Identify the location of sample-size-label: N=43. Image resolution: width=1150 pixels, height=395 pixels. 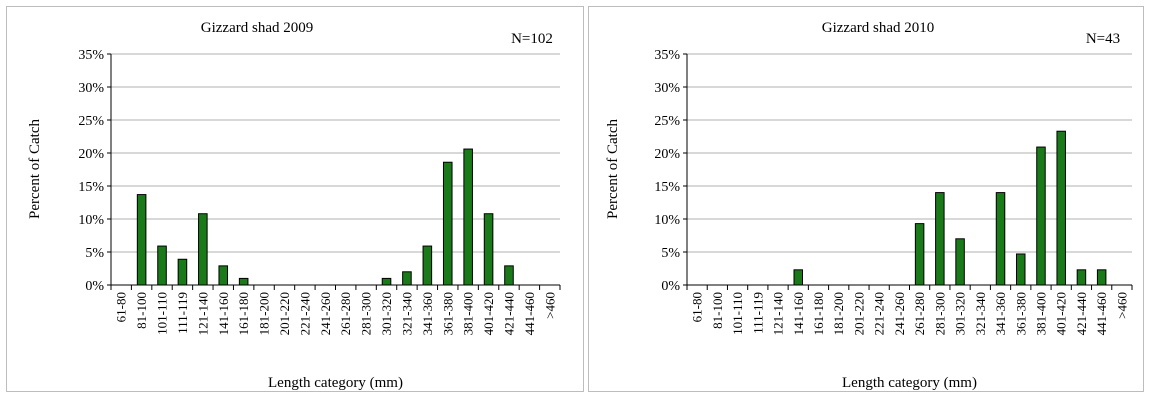
(1103, 39).